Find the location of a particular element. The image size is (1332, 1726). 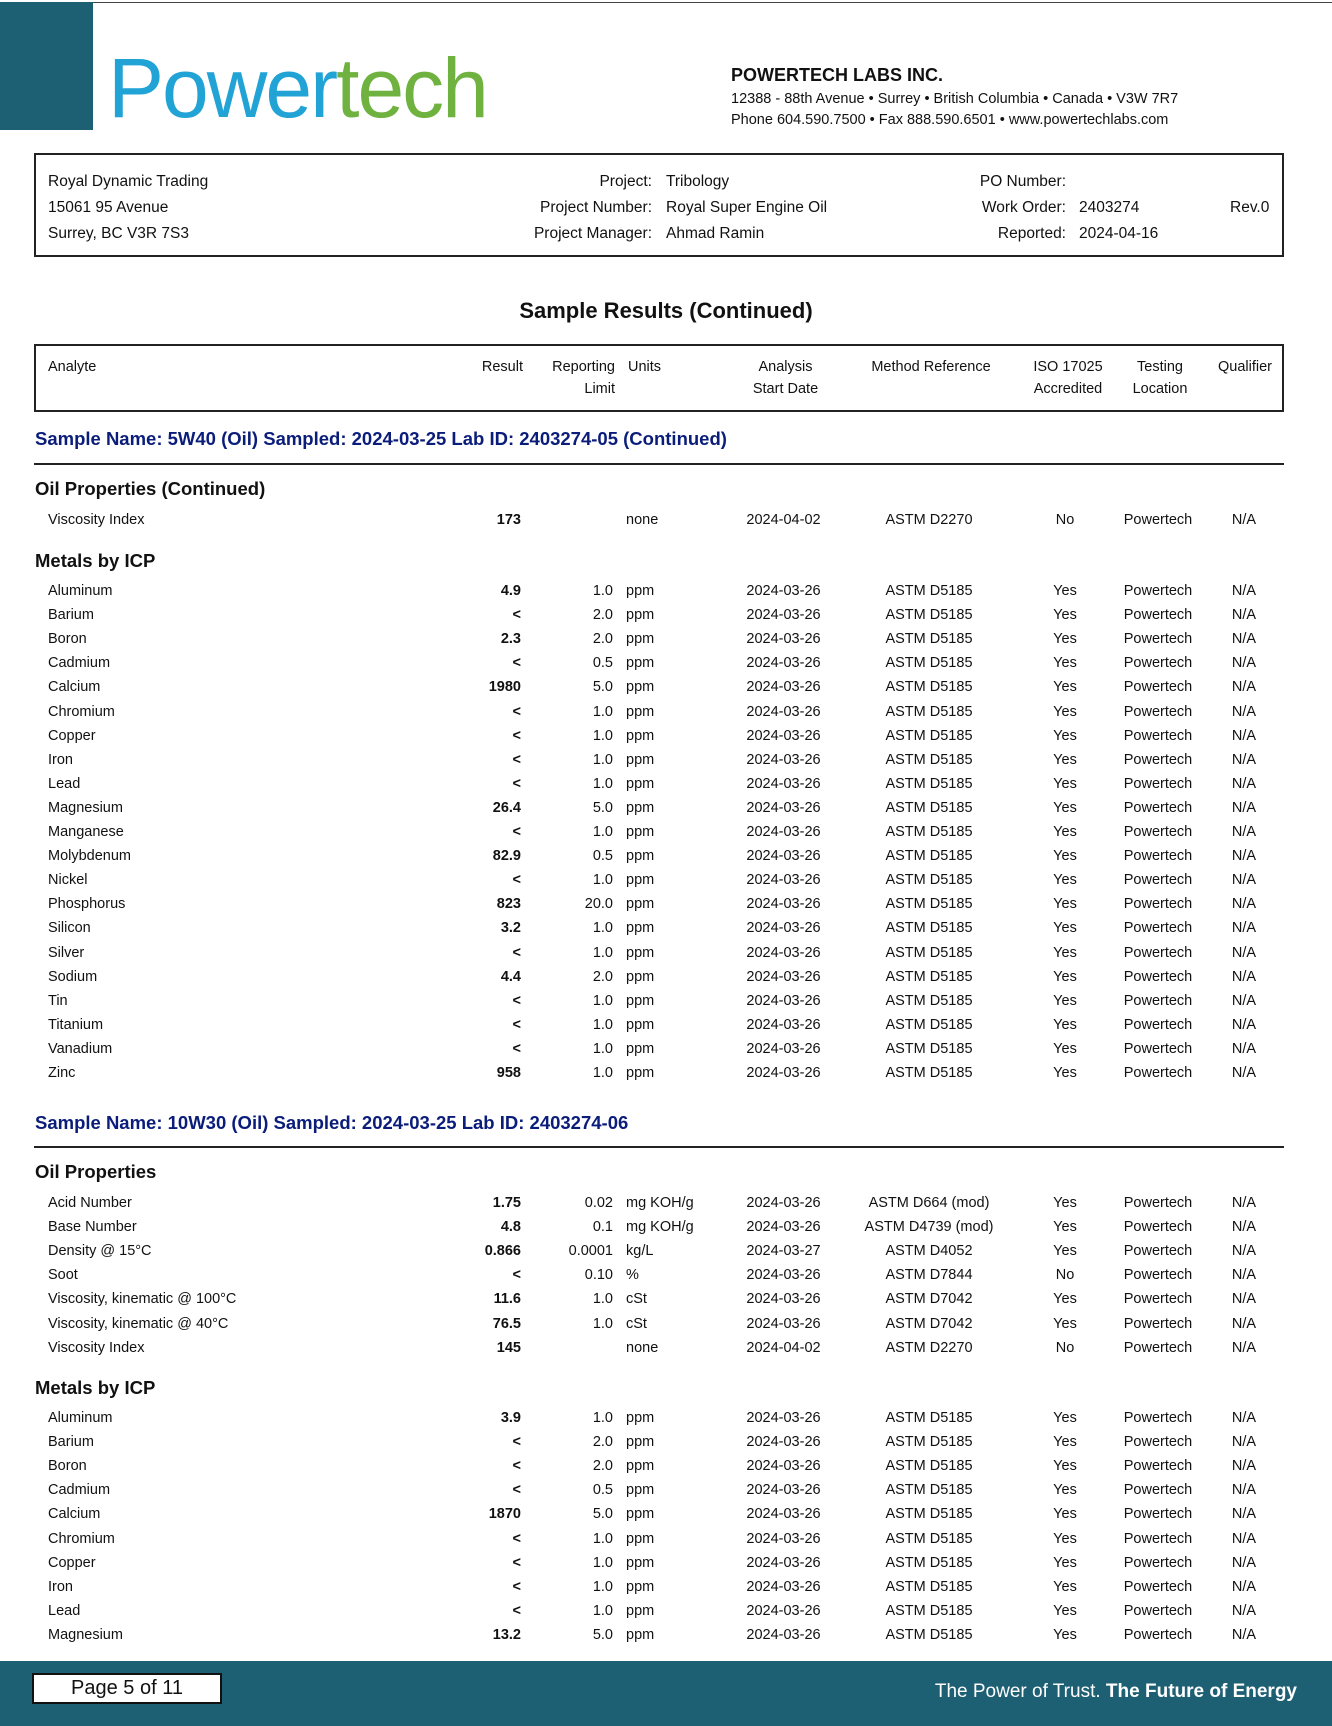

analyte-cell: Viscosity, kinematic @ 100°C is located at coordinates (142, 1299).